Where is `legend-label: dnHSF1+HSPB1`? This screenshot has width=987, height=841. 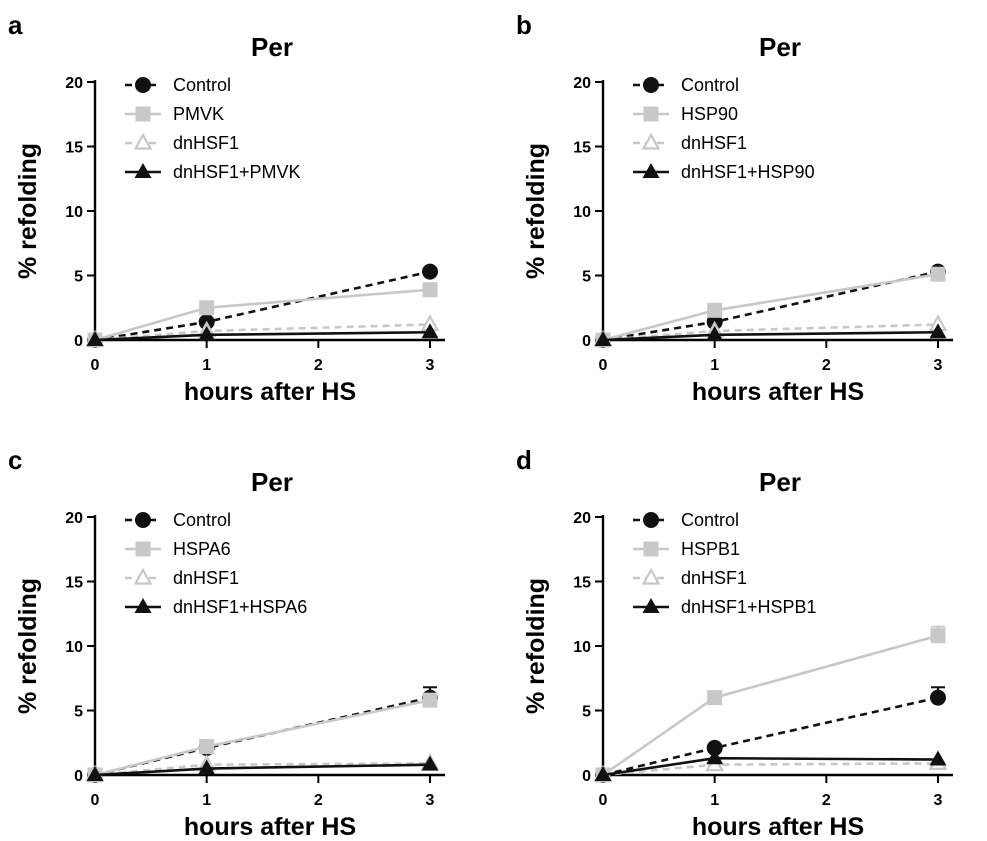 legend-label: dnHSF1+HSPB1 is located at coordinates (749, 607).